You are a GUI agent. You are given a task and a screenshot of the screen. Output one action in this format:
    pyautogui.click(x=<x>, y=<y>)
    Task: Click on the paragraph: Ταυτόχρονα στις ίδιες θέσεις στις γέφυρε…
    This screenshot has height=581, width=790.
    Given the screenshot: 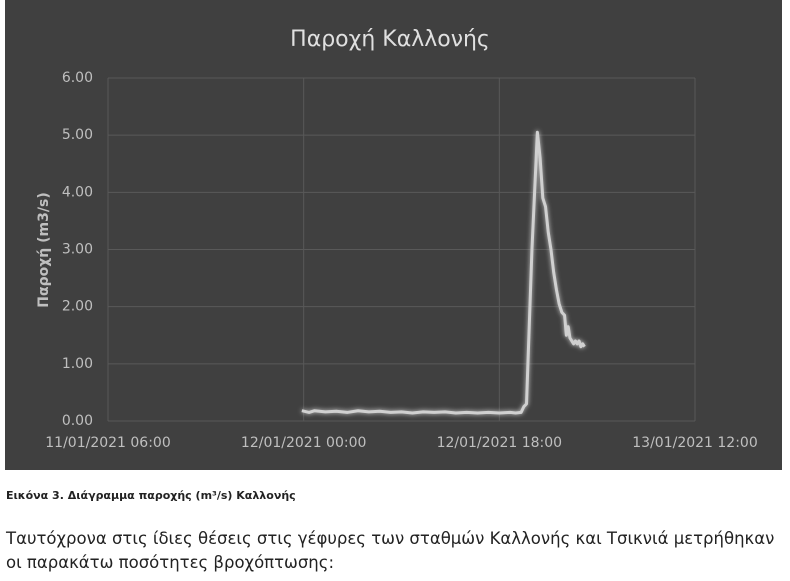 What is the action you would take?
    pyautogui.click(x=390, y=550)
    